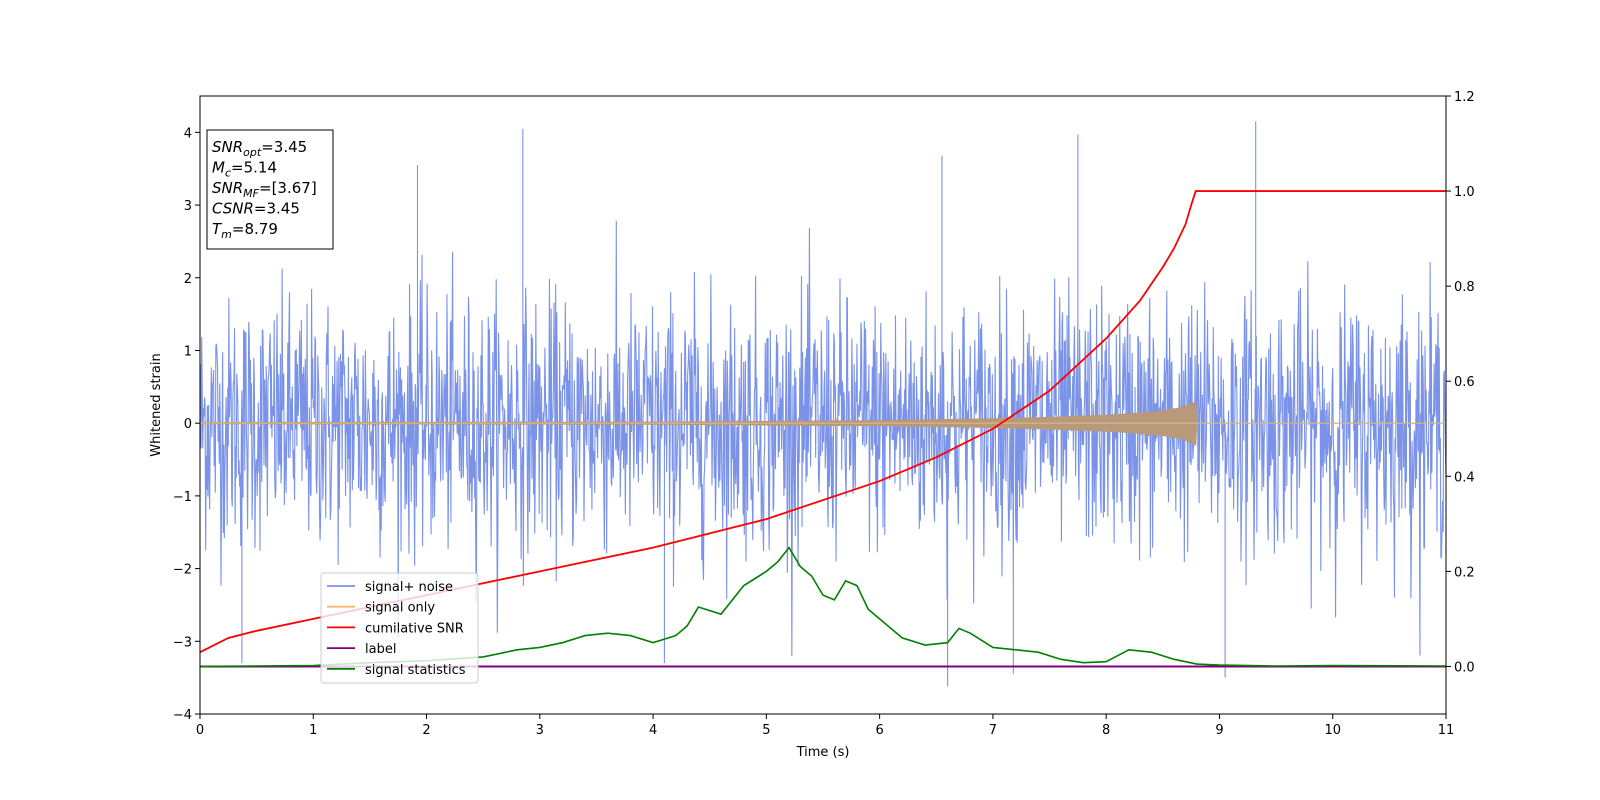 Image resolution: width=1600 pixels, height=800 pixels. I want to click on y-right-tick-label: 1.0, so click(1464, 192).